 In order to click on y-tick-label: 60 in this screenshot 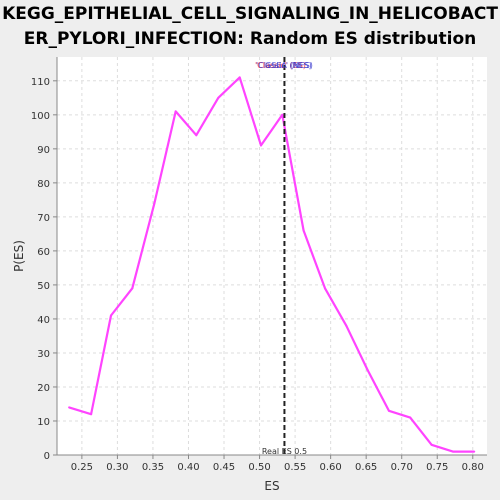, I will do `click(43, 252)`.